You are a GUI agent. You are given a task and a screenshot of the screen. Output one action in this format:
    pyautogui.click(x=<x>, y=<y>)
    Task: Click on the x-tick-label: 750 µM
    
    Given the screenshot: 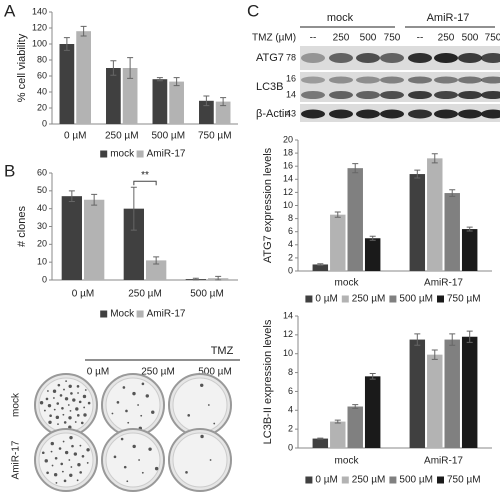 What is the action you would take?
    pyautogui.click(x=215, y=136)
    